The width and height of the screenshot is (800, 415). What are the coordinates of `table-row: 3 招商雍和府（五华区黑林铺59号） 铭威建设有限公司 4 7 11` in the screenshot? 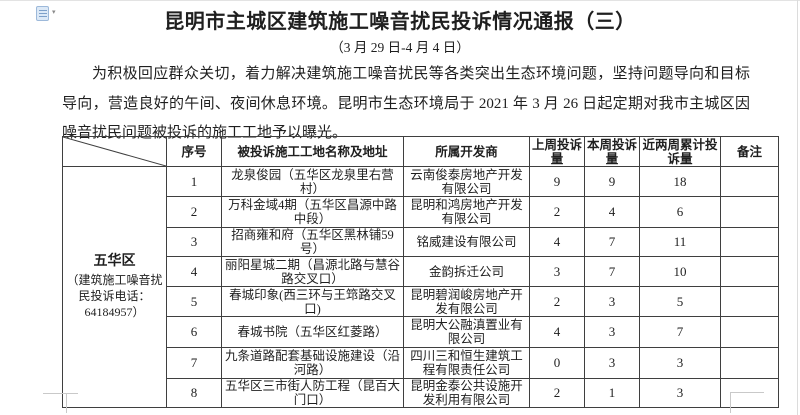 It's located at (421, 242).